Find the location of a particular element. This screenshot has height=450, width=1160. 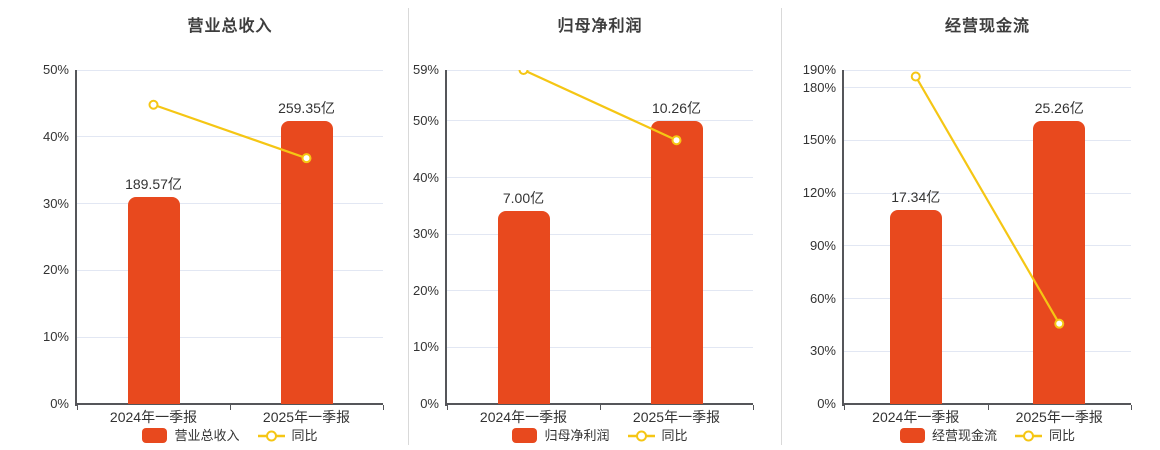

bar-value-label: 7.00亿 is located at coordinates (523, 197).